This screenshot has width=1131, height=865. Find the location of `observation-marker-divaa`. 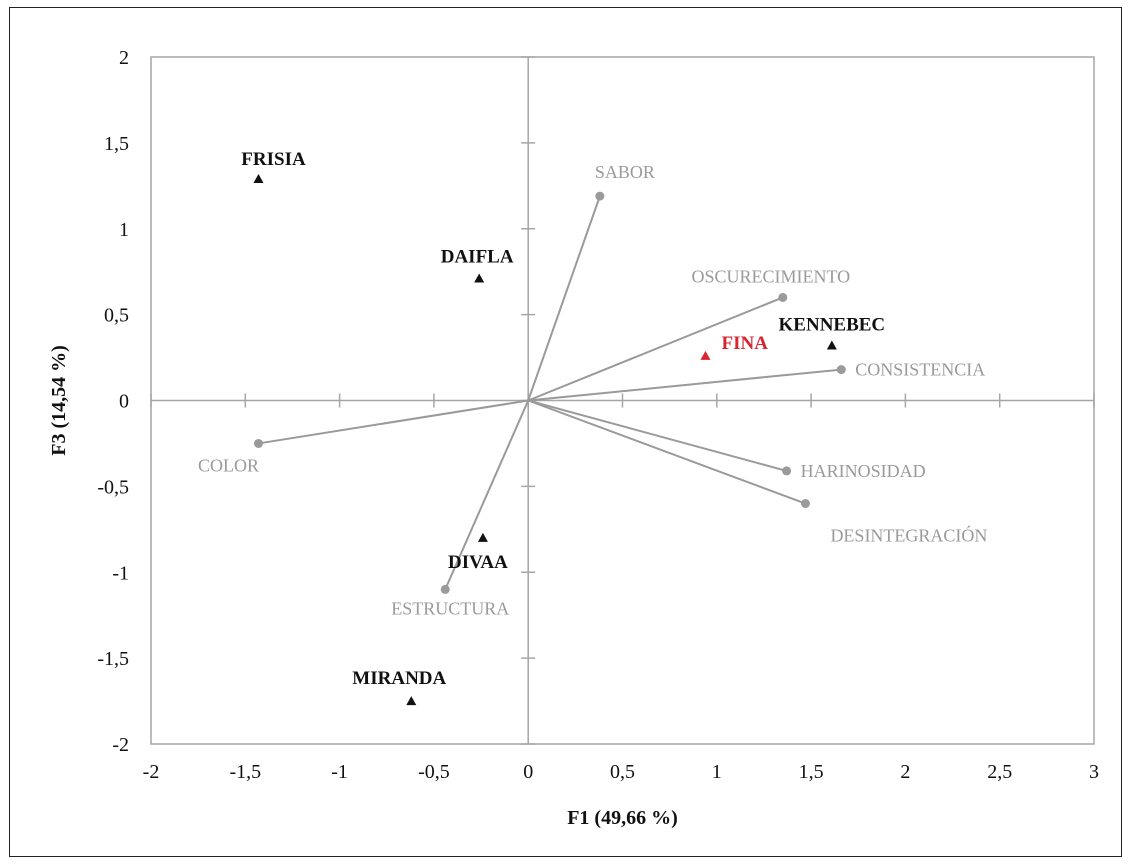

observation-marker-divaa is located at coordinates (482, 537).